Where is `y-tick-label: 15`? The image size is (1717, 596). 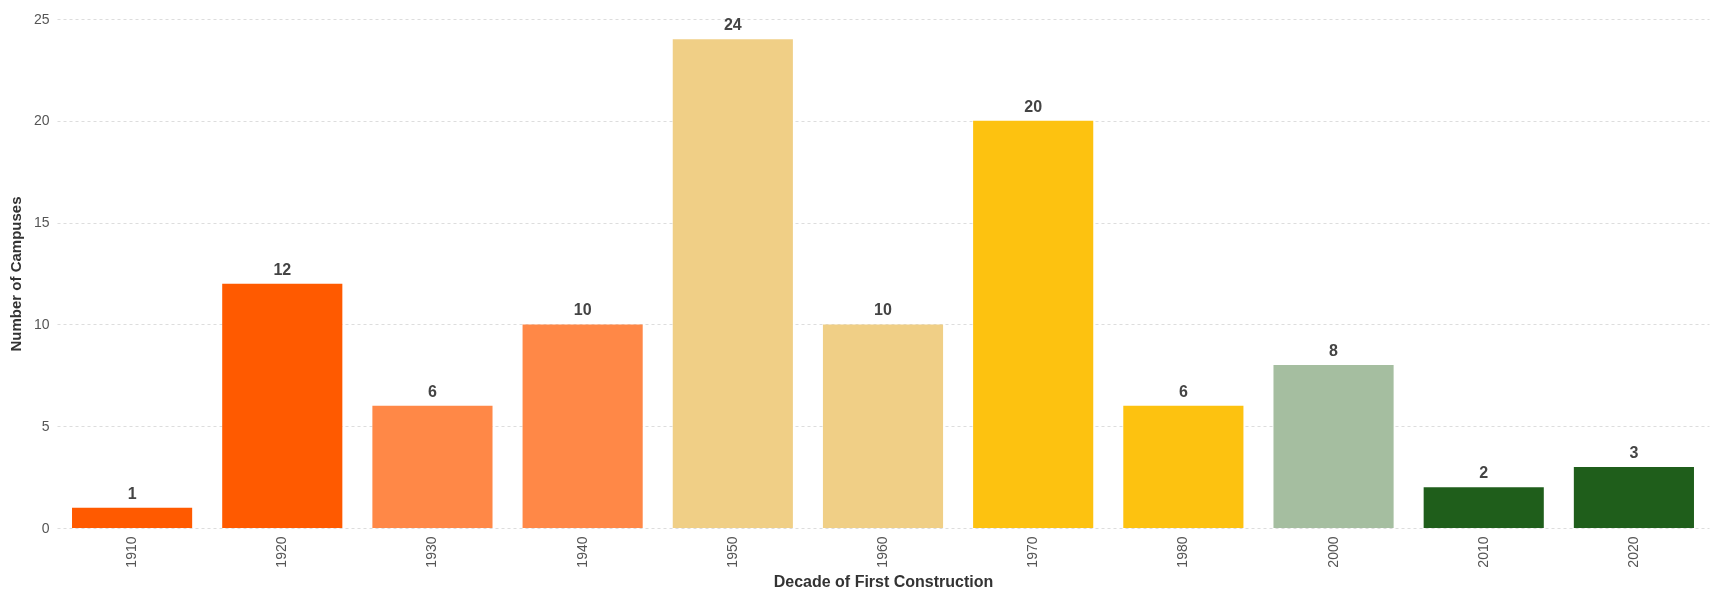 y-tick-label: 15 is located at coordinates (41, 222).